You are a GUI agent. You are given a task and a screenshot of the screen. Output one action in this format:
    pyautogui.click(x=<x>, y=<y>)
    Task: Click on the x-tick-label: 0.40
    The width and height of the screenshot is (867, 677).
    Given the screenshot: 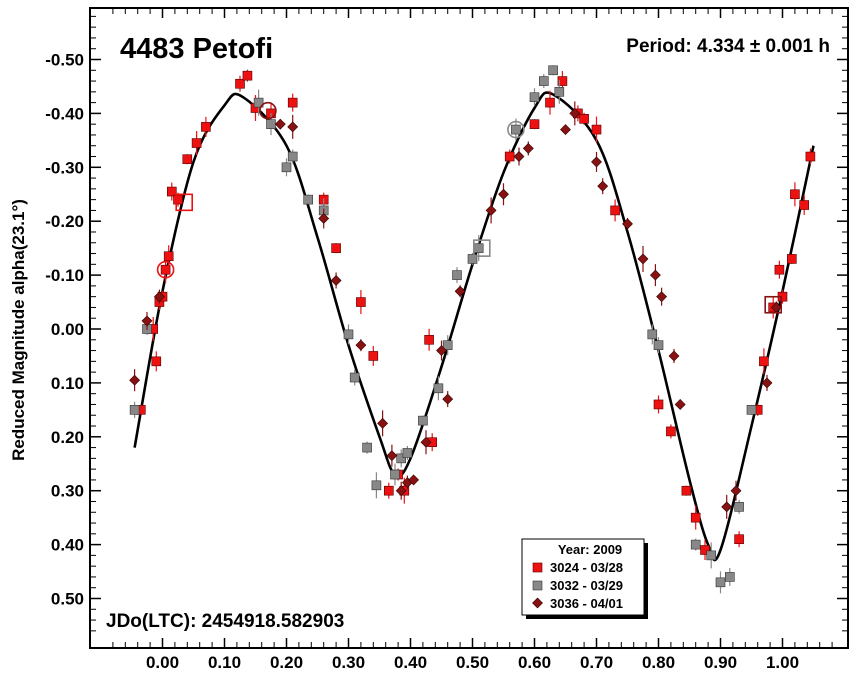 What is the action you would take?
    pyautogui.click(x=410, y=662)
    